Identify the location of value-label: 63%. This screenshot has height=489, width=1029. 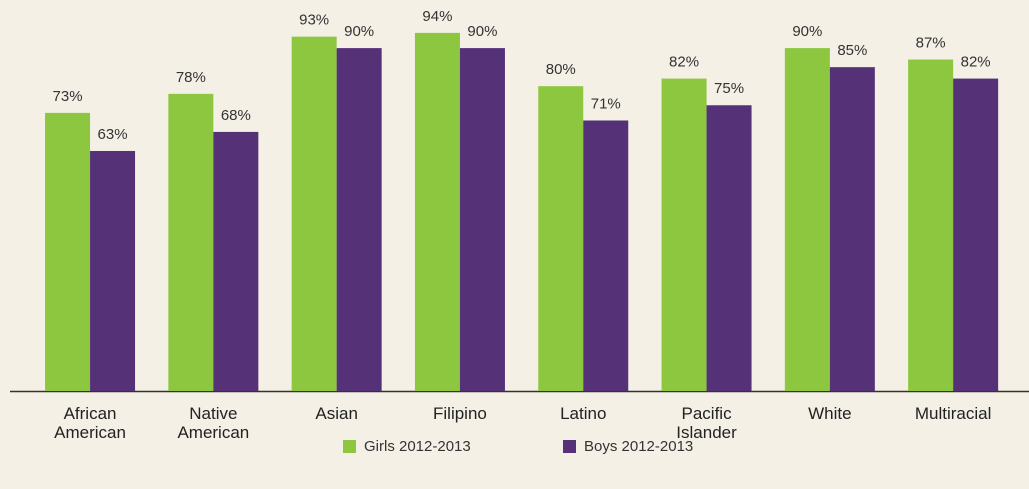
(113, 134).